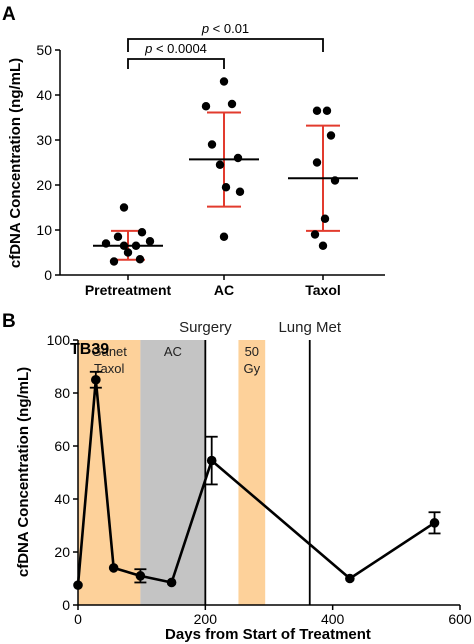 The image size is (474, 644). Describe the element at coordinates (460, 619) in the screenshot. I see `panel-b-x-tick-label: 600` at that location.